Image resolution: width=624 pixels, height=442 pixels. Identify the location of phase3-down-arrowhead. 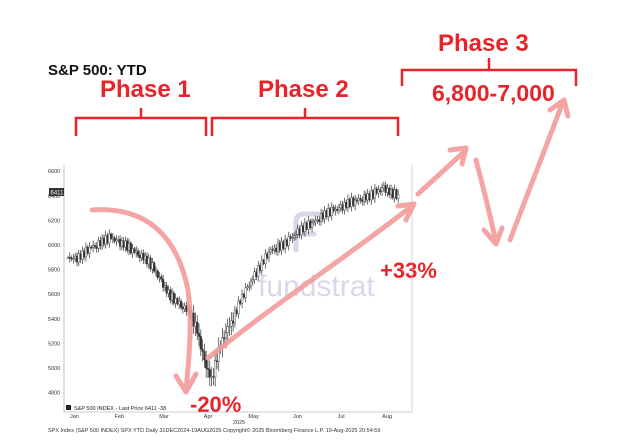
(493, 236).